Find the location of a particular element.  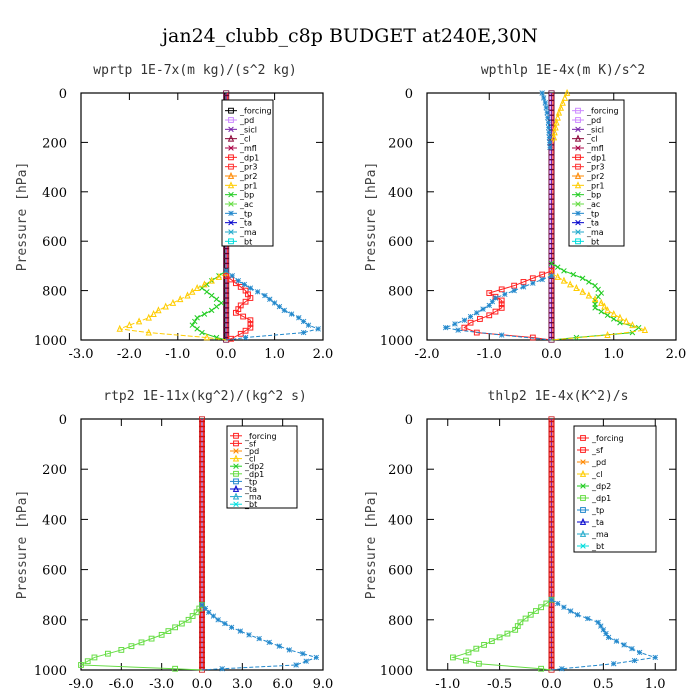

legend-label: _dp1 is located at coordinates (601, 498).